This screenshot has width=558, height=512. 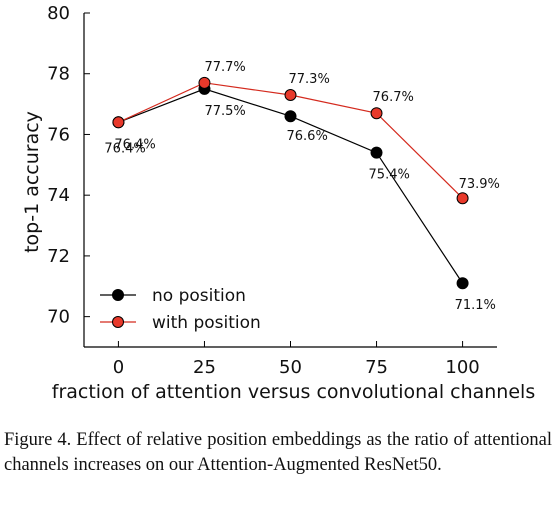 I want to click on data-label: 71.1%, so click(x=475, y=305).